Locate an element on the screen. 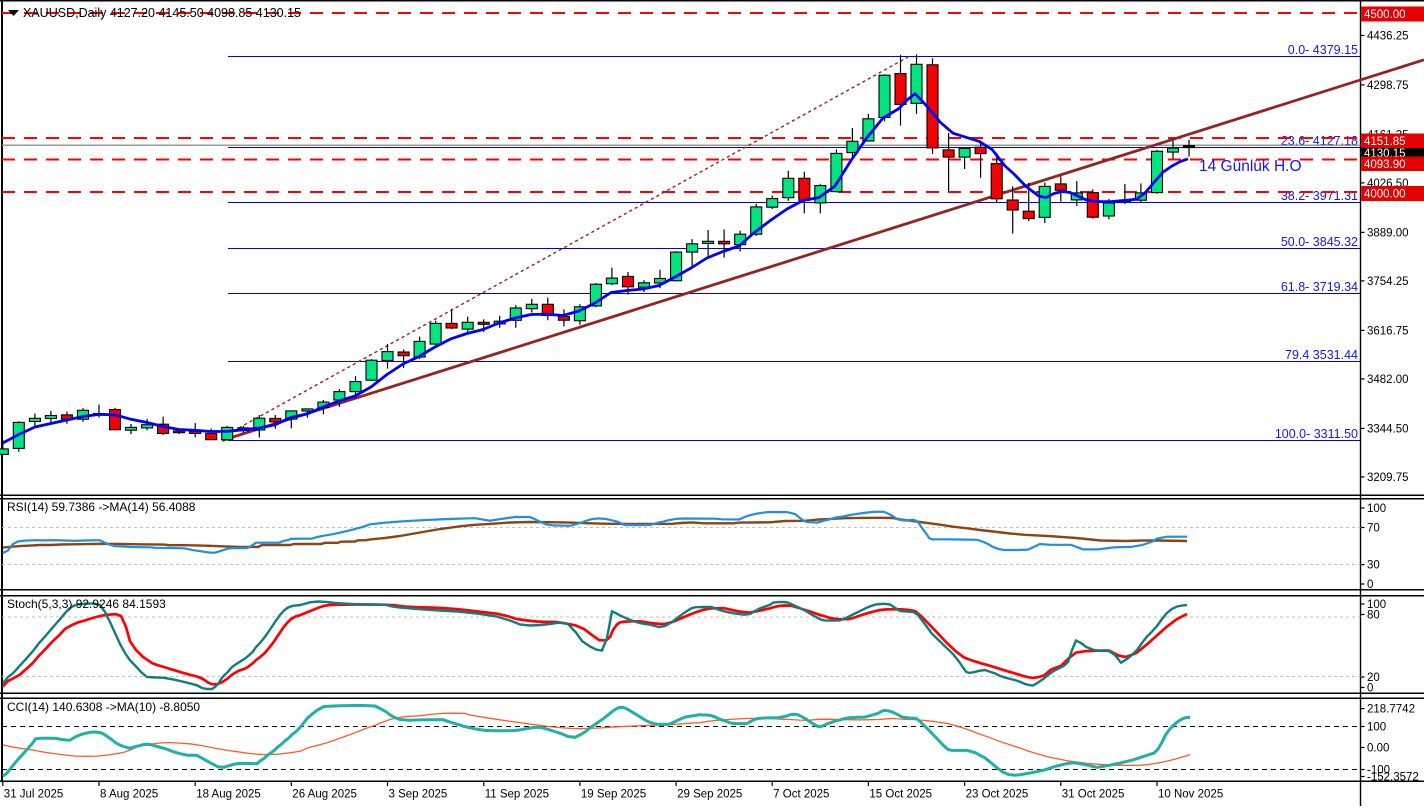  svg-text: 20 is located at coordinates (1373, 678).